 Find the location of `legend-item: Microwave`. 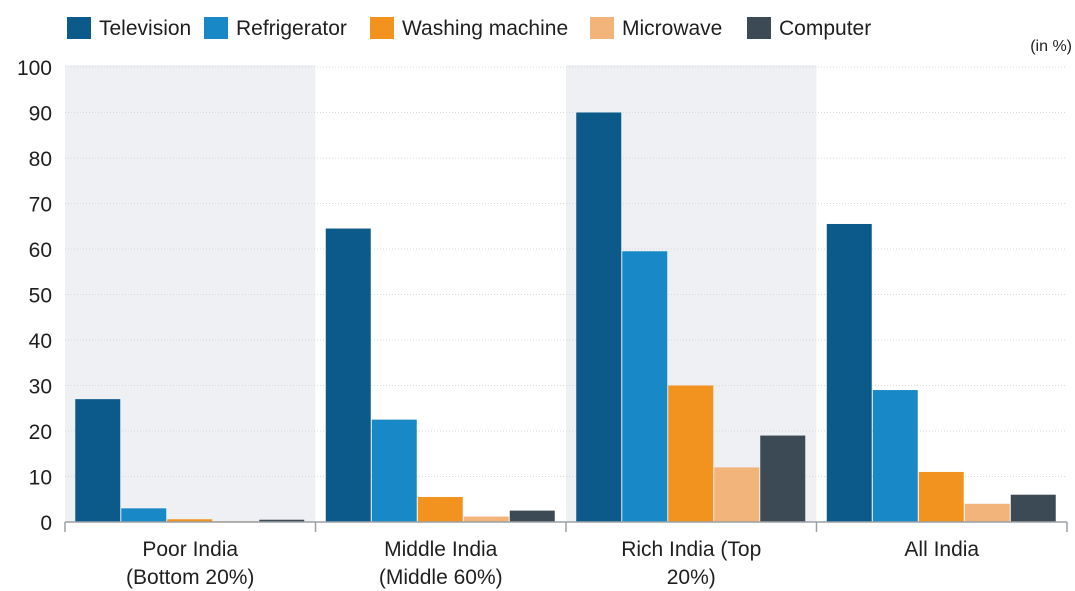

legend-item: Microwave is located at coordinates (656, 28).